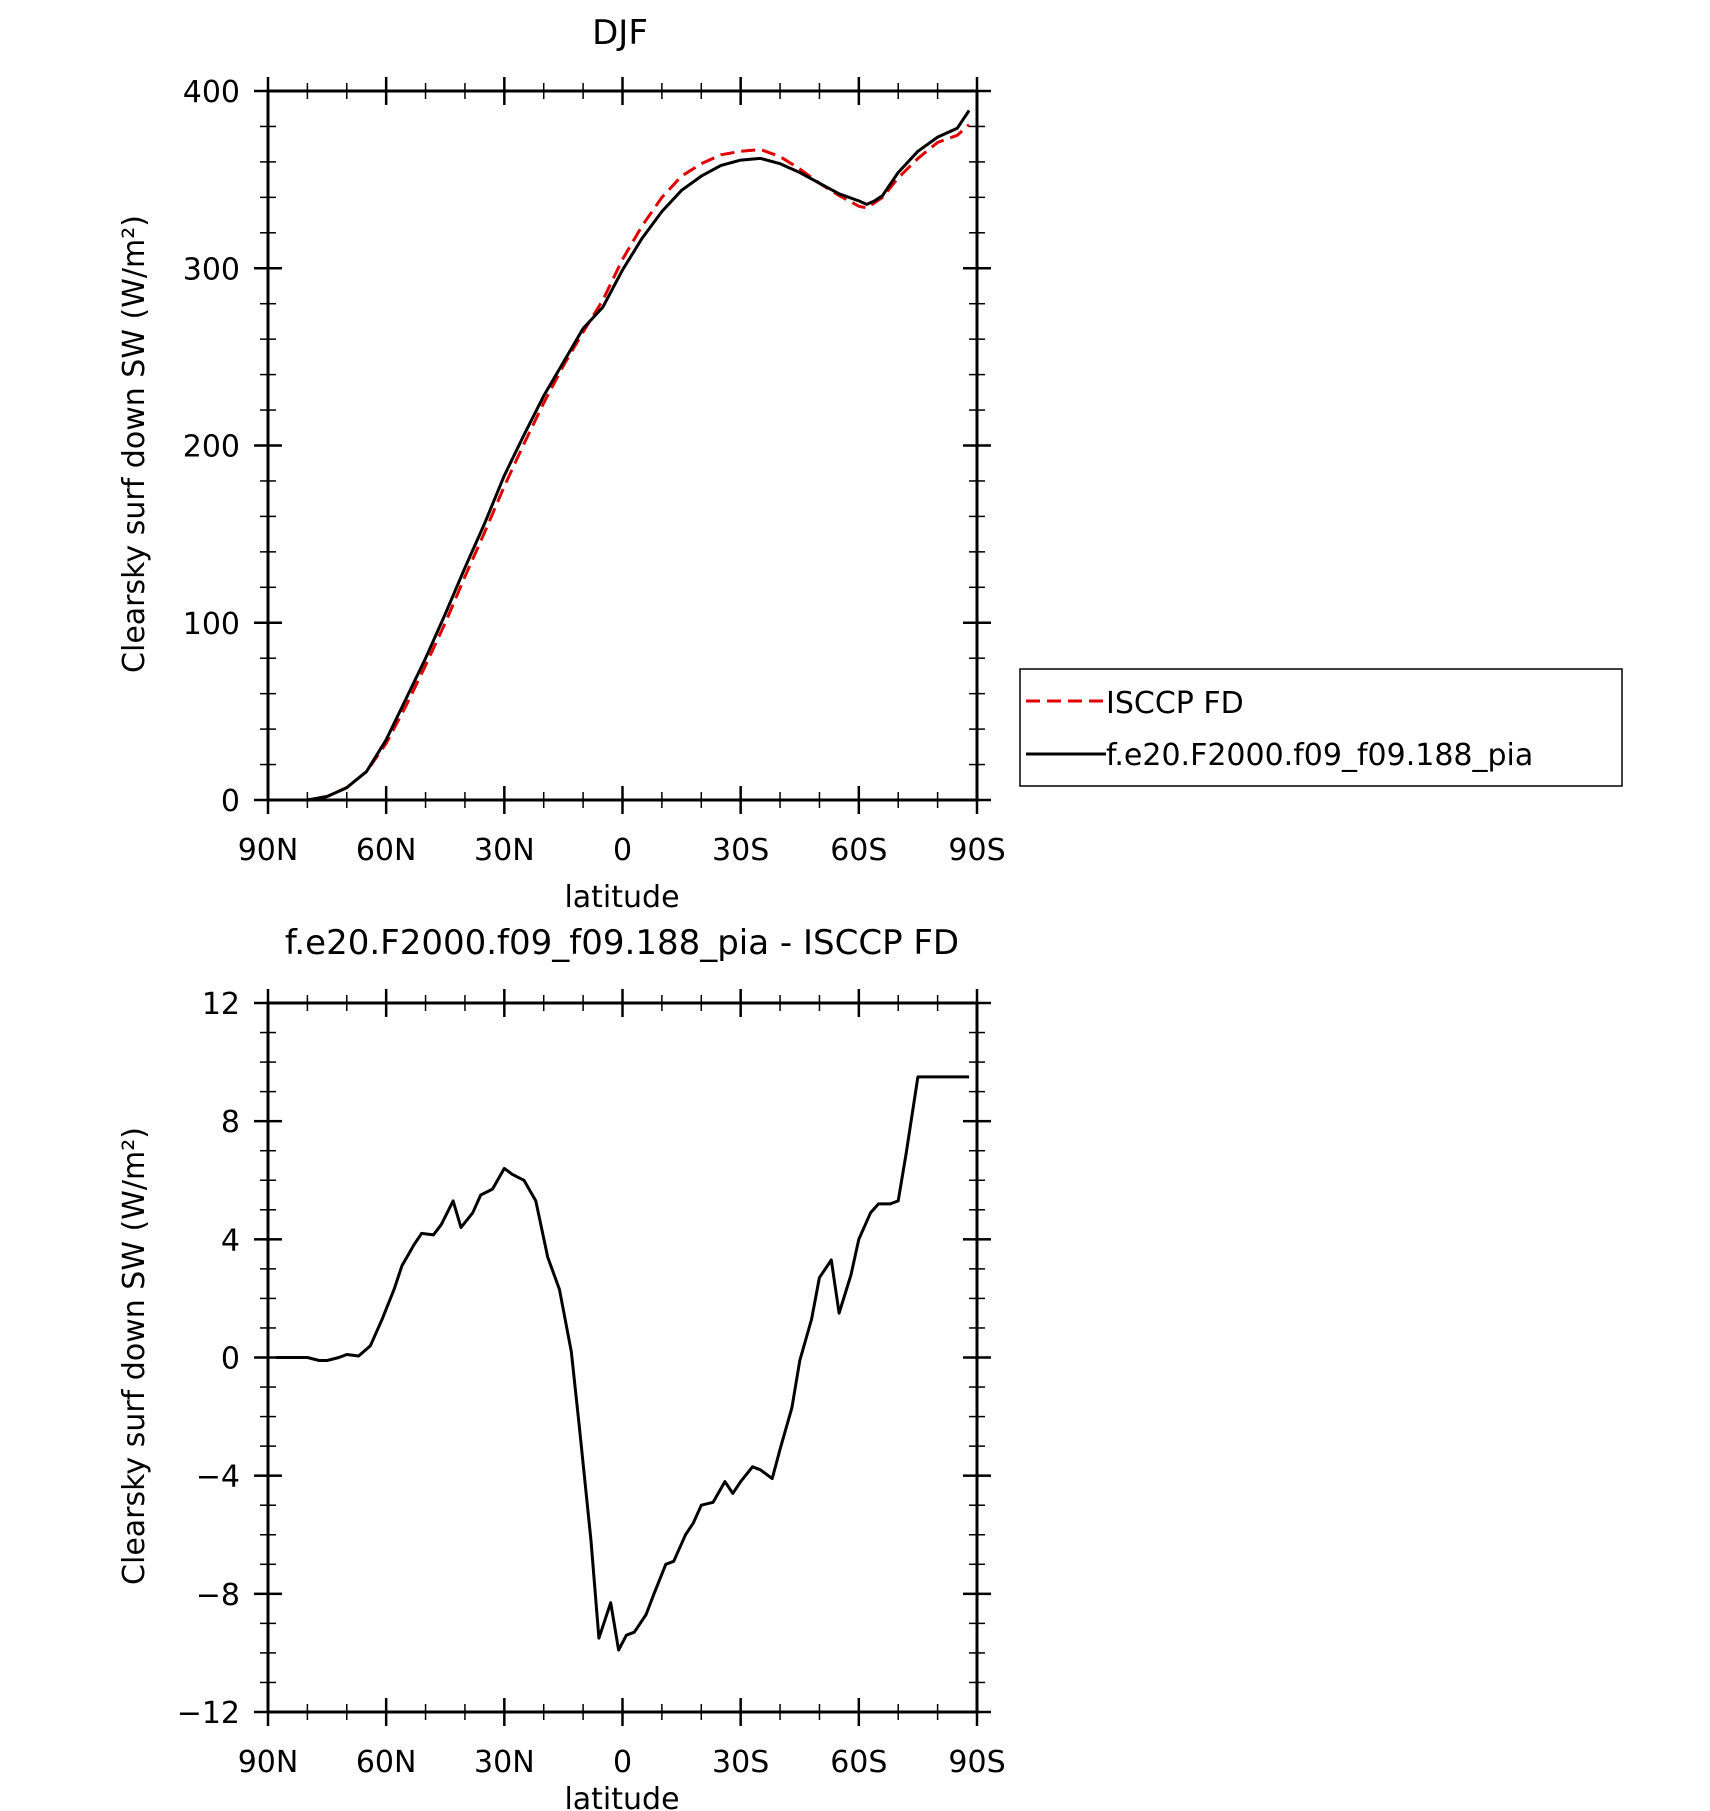 The image size is (1710, 1811). I want to click on bottom-x-axis-label: latitude, so click(621, 1796).